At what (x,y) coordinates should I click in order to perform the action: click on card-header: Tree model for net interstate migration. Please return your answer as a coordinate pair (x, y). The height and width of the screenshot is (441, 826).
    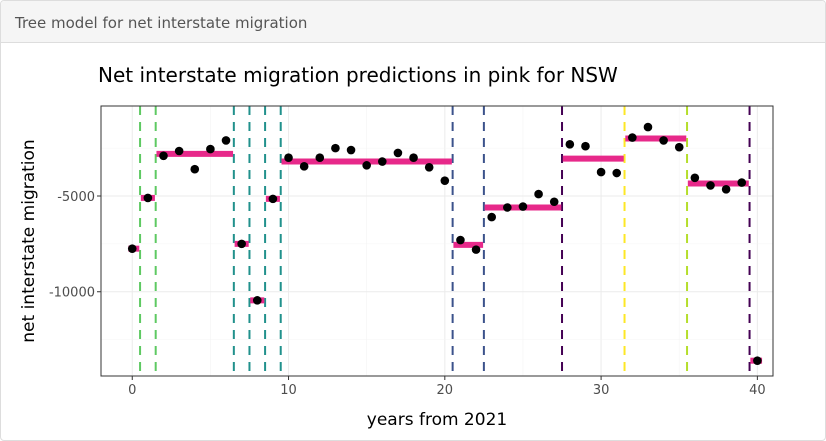
    Looking at the image, I should click on (413, 22).